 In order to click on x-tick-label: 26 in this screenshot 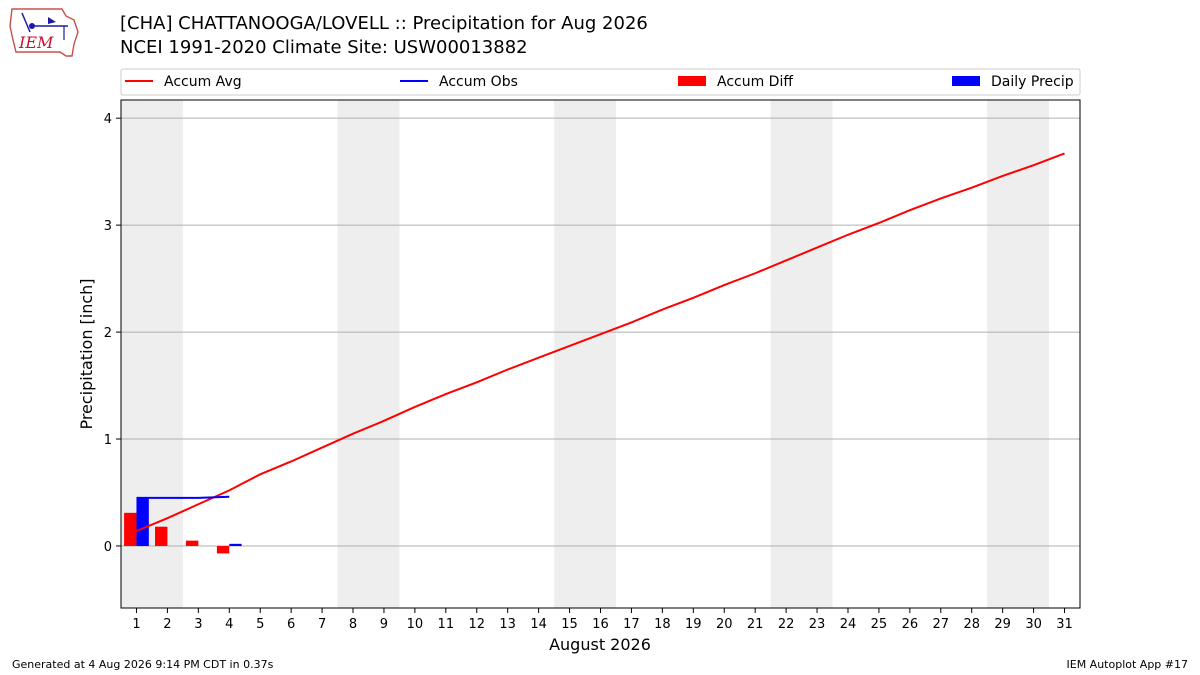, I will do `click(910, 624)`.